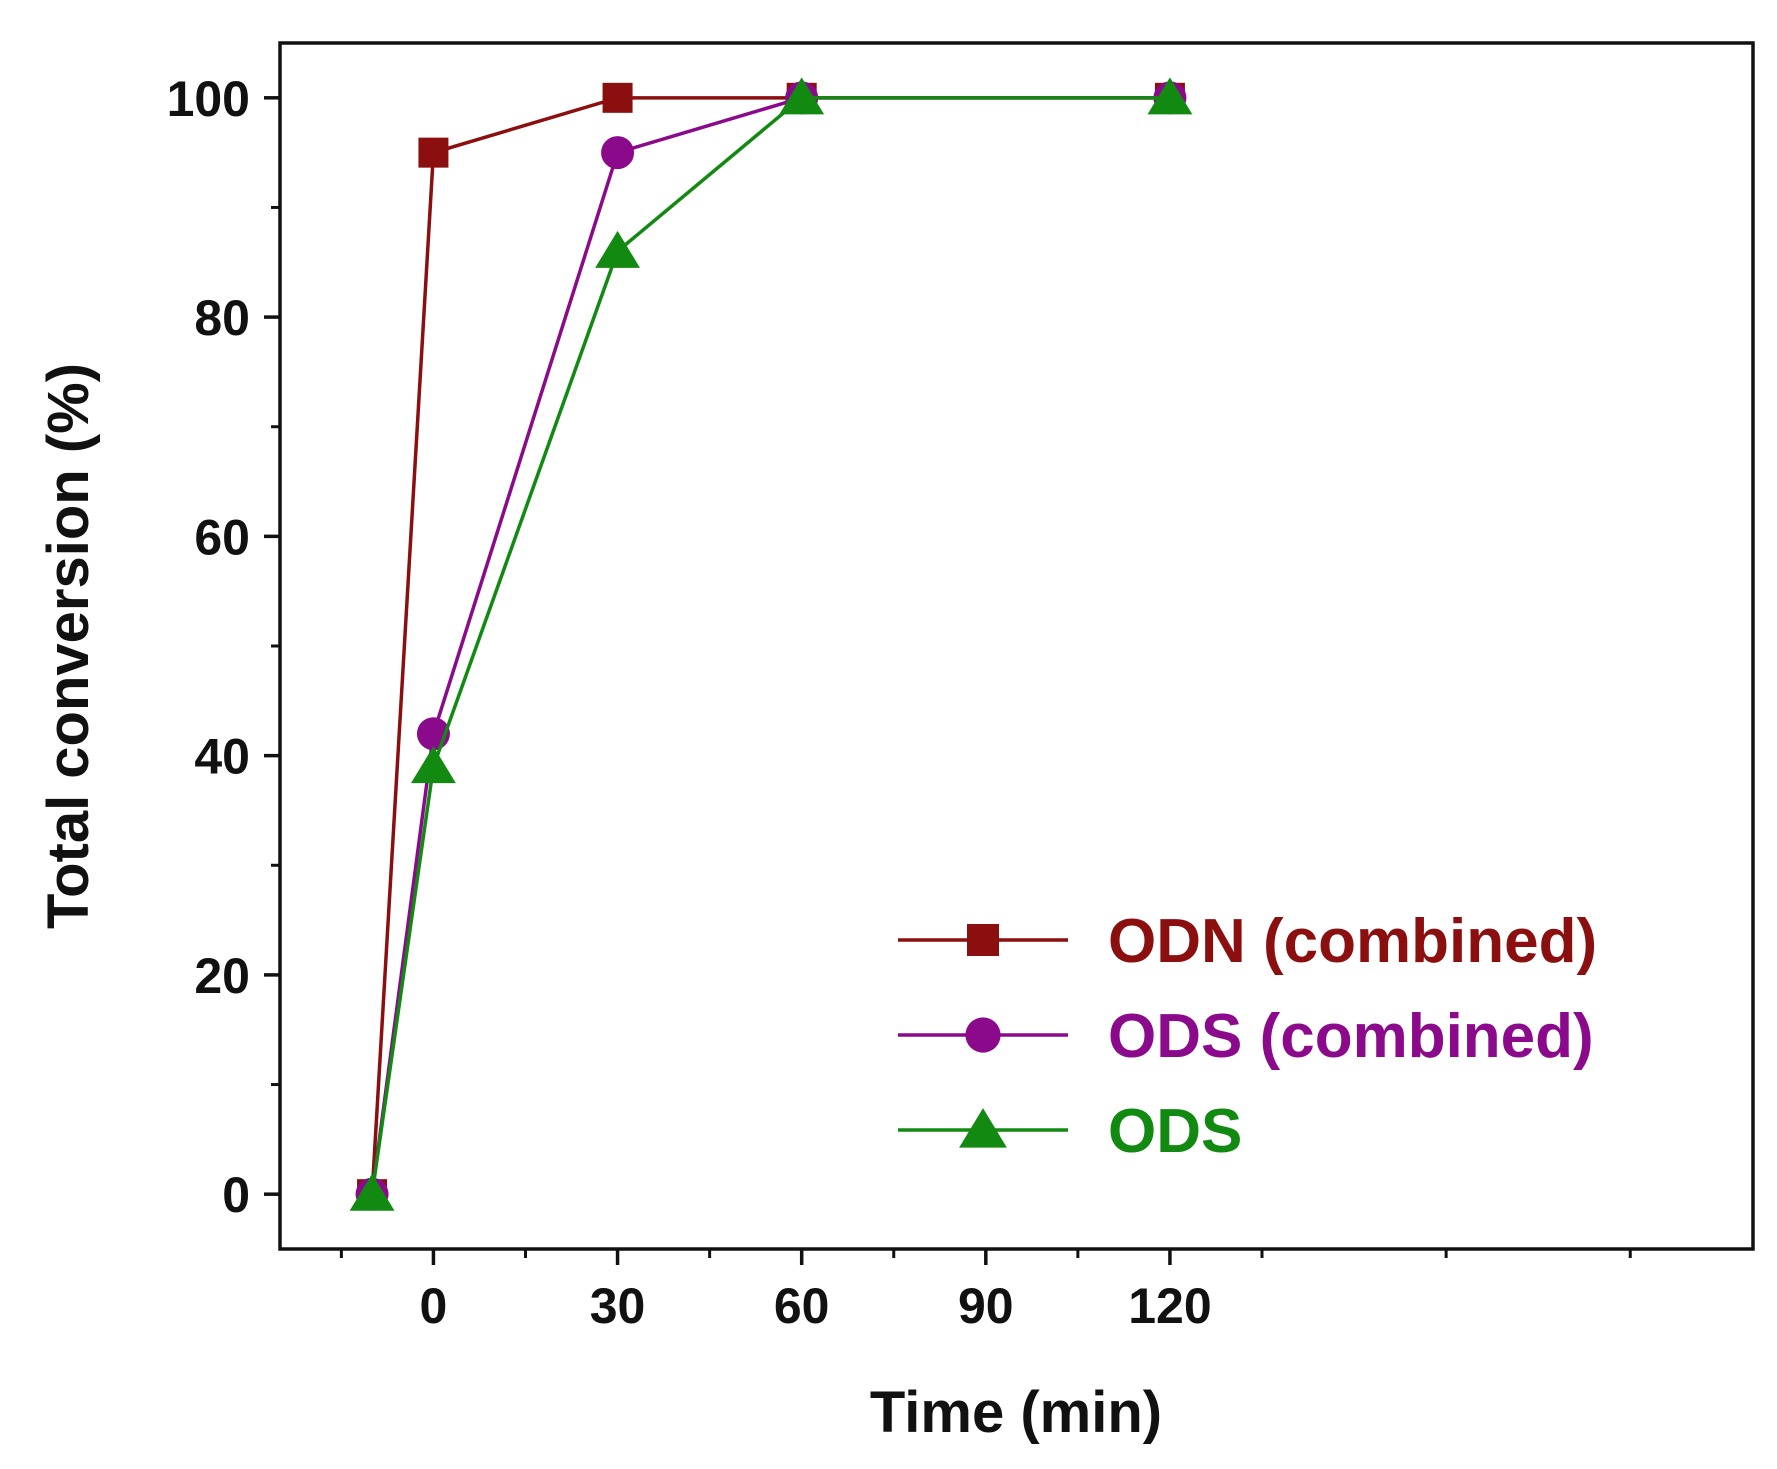  I want to click on x-tick-label: 0, so click(434, 1306).